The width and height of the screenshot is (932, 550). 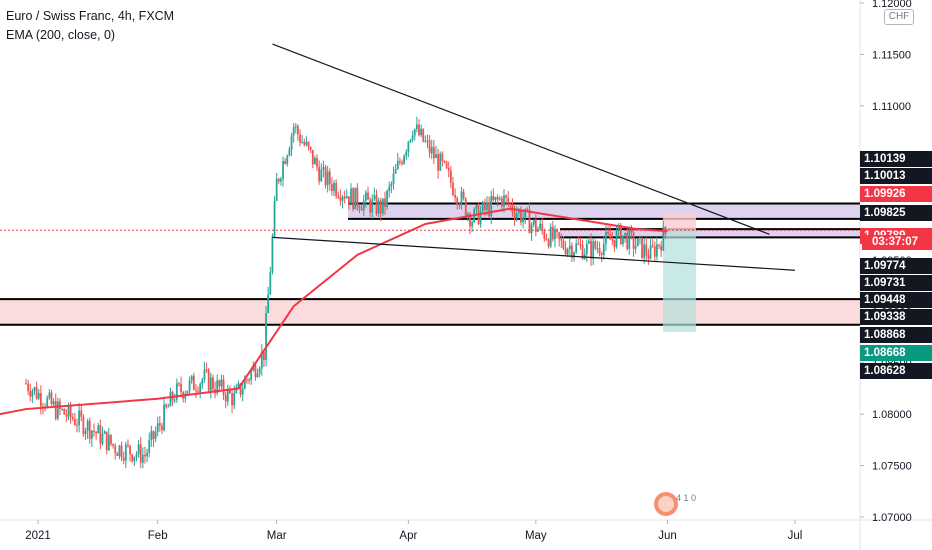 What do you see at coordinates (892, 467) in the screenshot?
I see `price-tick-label: 1.07500` at bounding box center [892, 467].